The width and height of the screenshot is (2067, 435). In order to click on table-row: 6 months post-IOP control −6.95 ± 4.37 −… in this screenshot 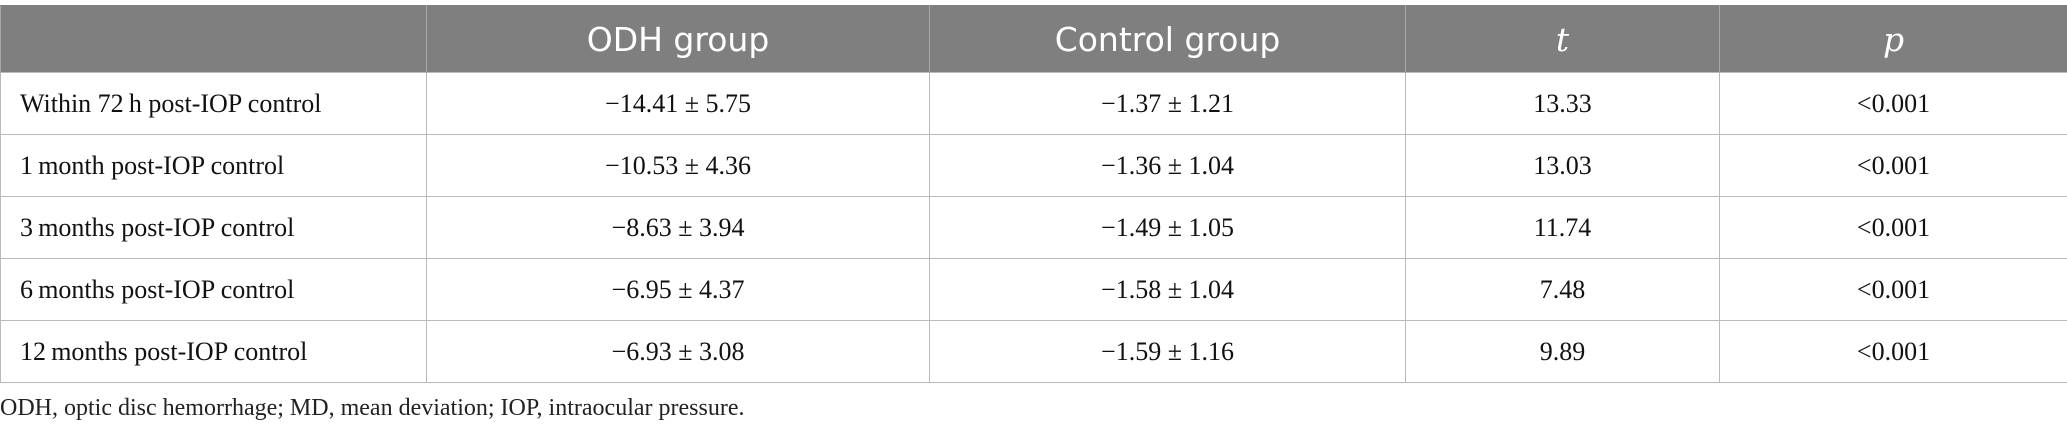, I will do `click(1033, 289)`.